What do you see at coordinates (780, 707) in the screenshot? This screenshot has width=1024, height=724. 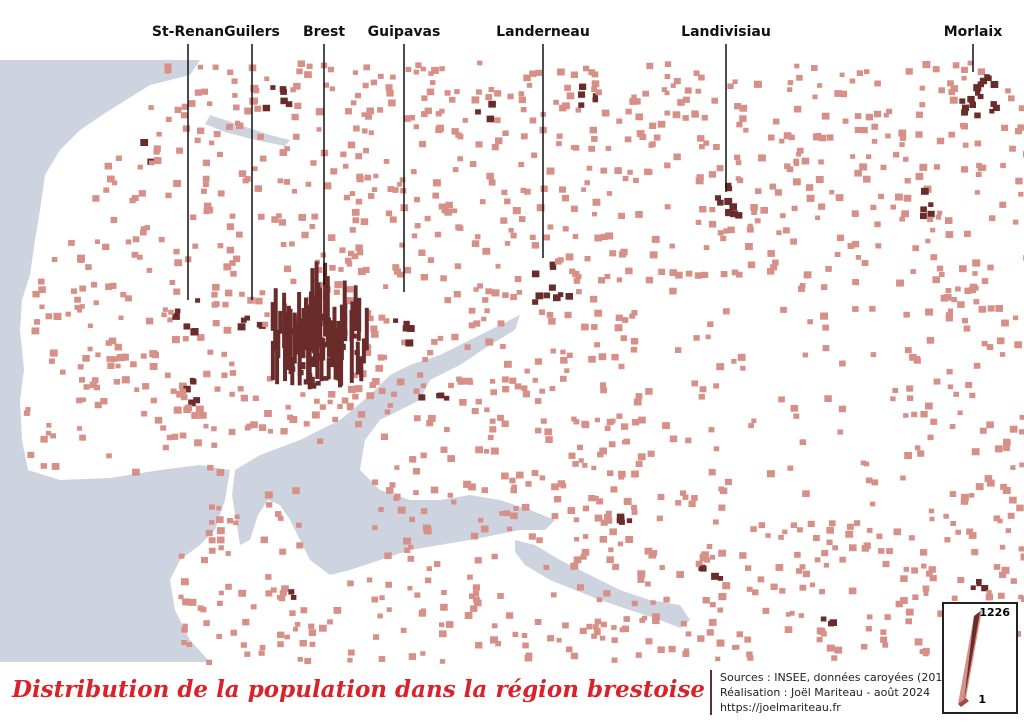 I see `website-link: https://joelmariteau.fr` at bounding box center [780, 707].